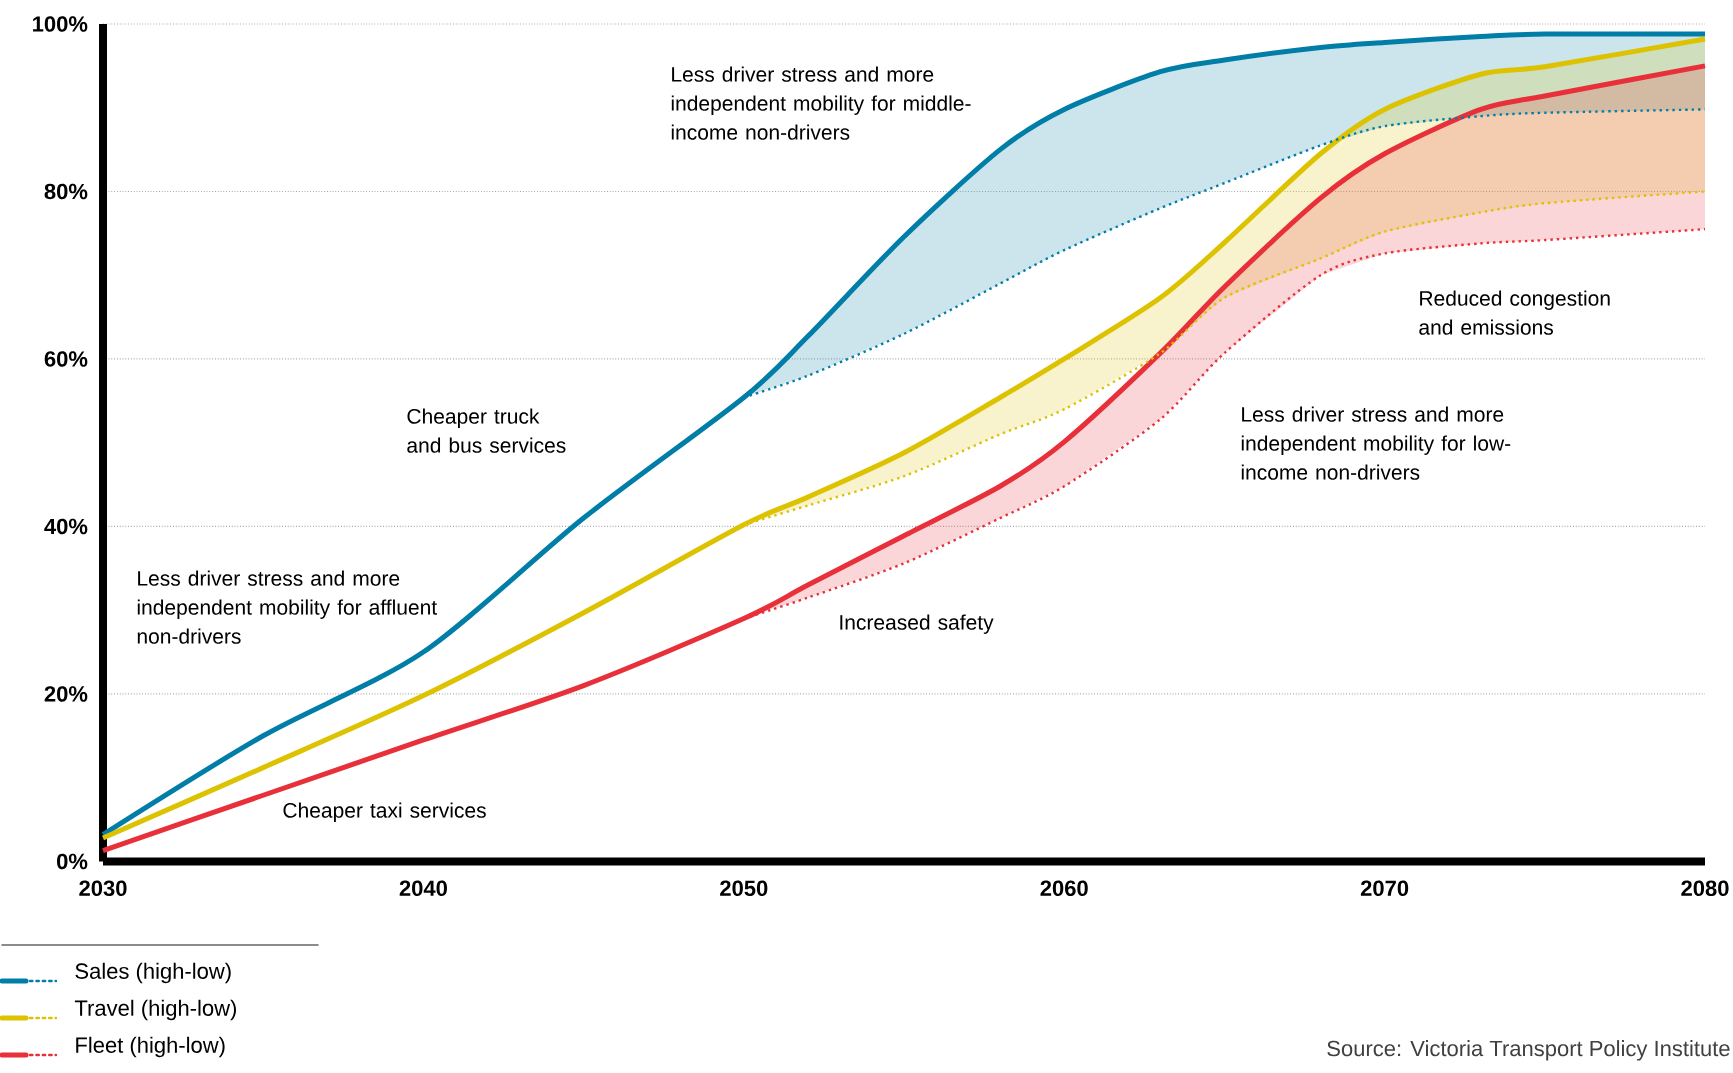  I want to click on source-note: Source: Victoria Transport Policy Institute, so click(1528, 1050).